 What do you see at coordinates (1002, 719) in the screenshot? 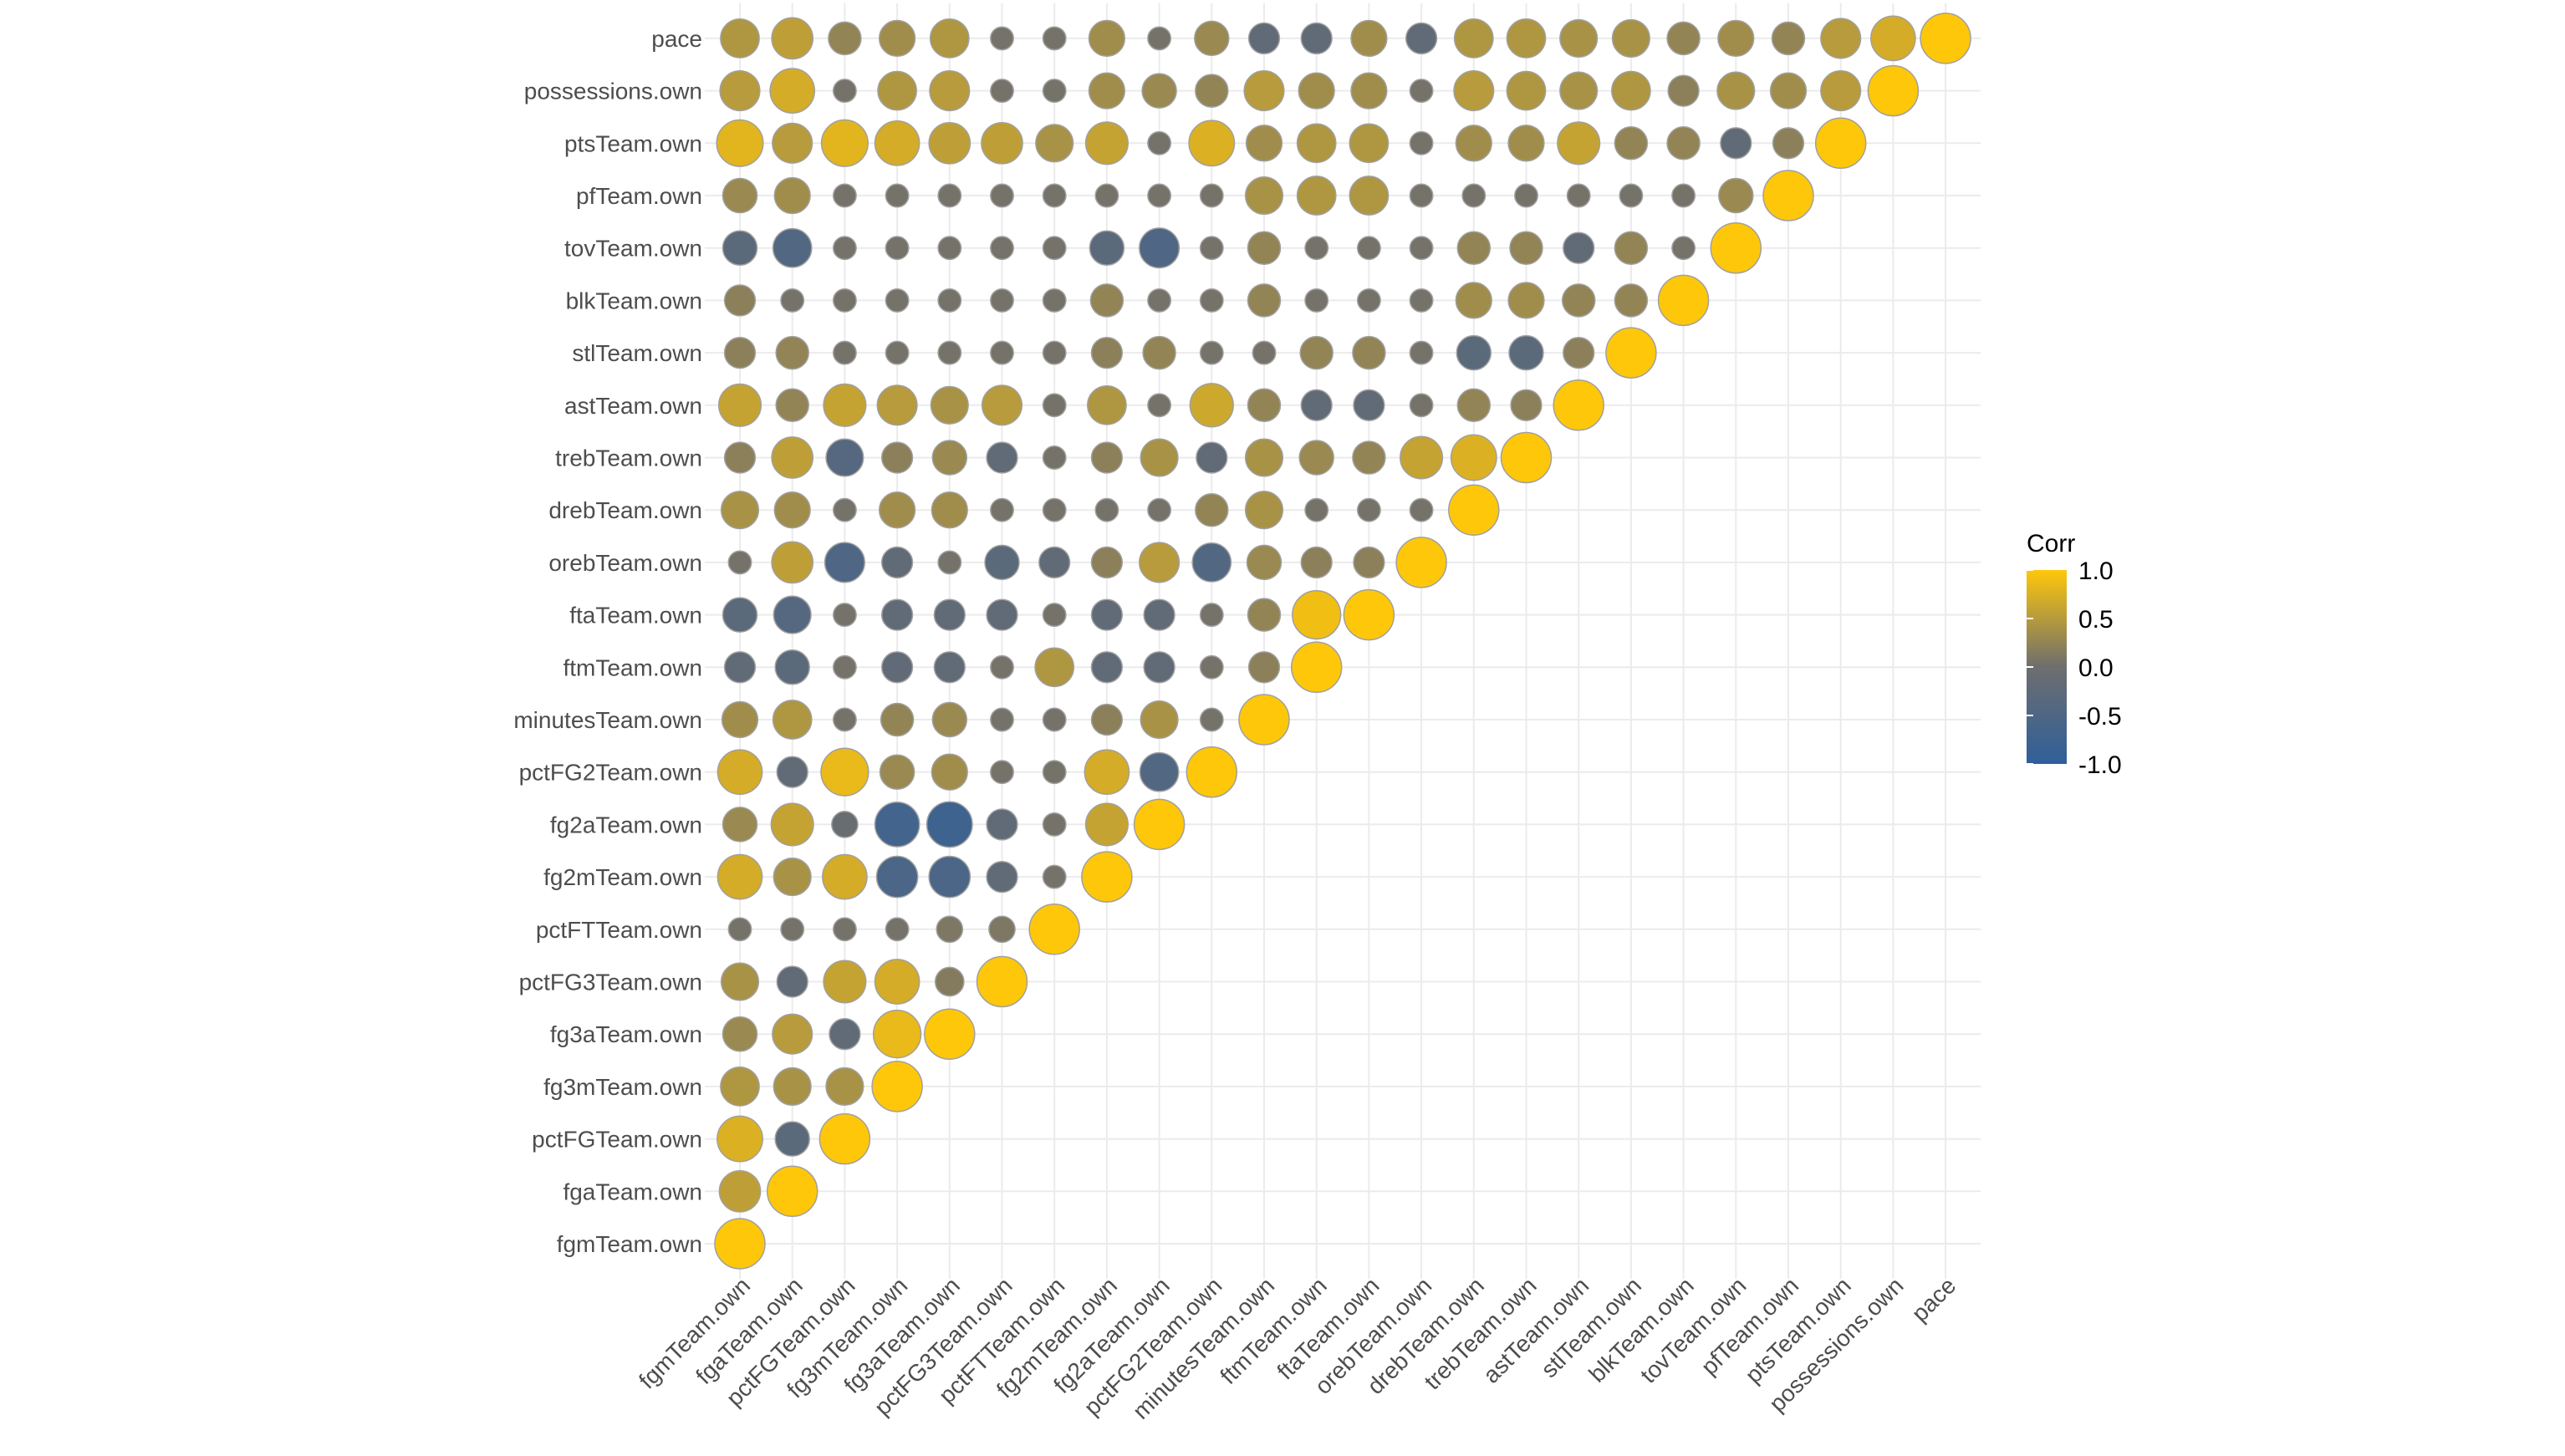
I see `corr-circle-pctFG3Team.own-minutesTeam.own` at bounding box center [1002, 719].